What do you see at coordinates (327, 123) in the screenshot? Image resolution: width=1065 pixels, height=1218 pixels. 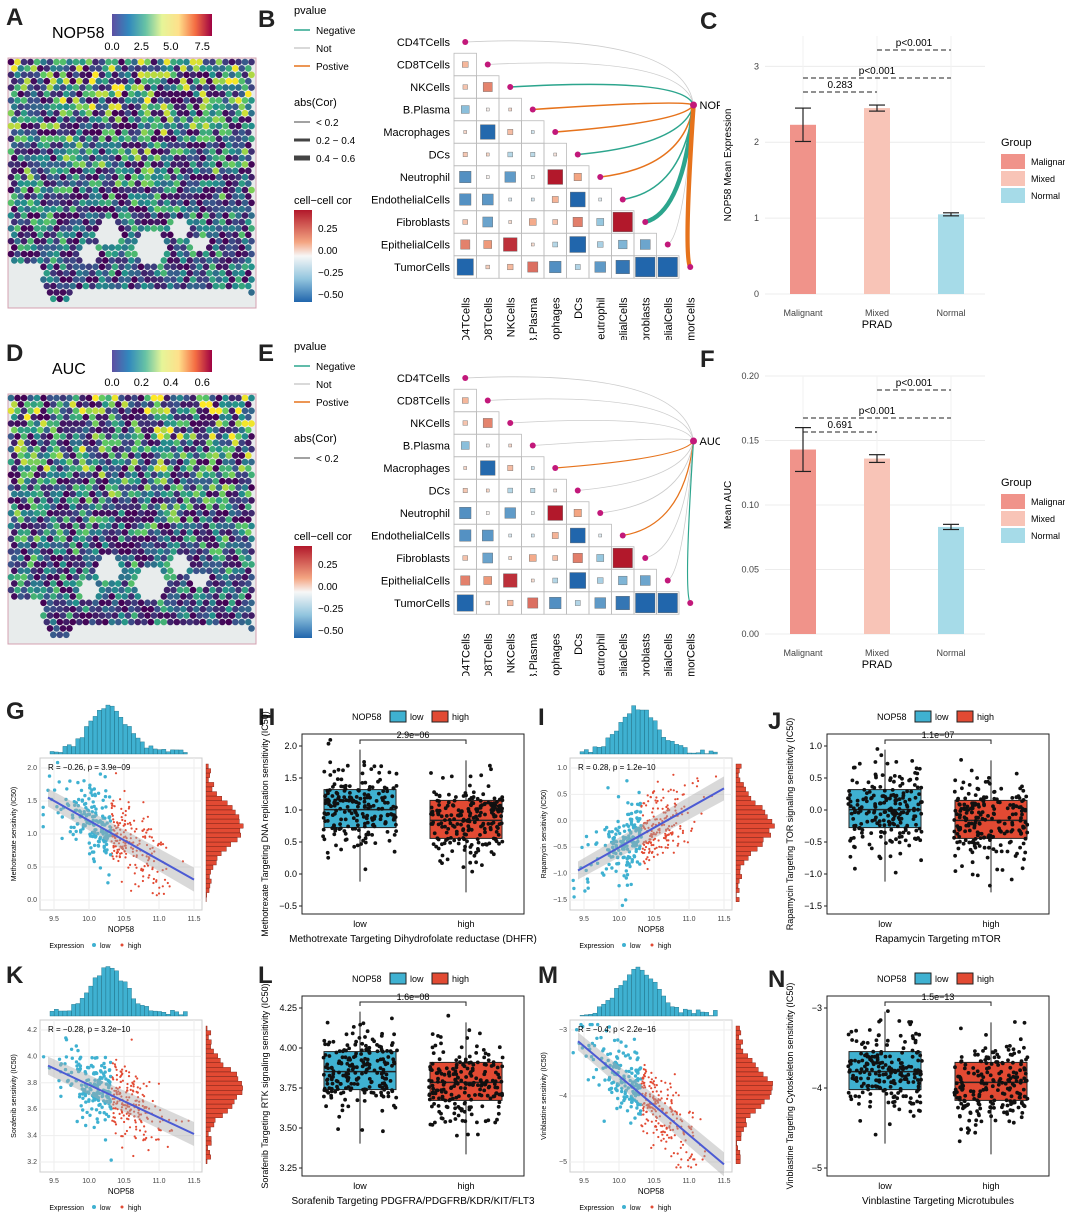 I see `legend-item: < 0.2` at bounding box center [327, 123].